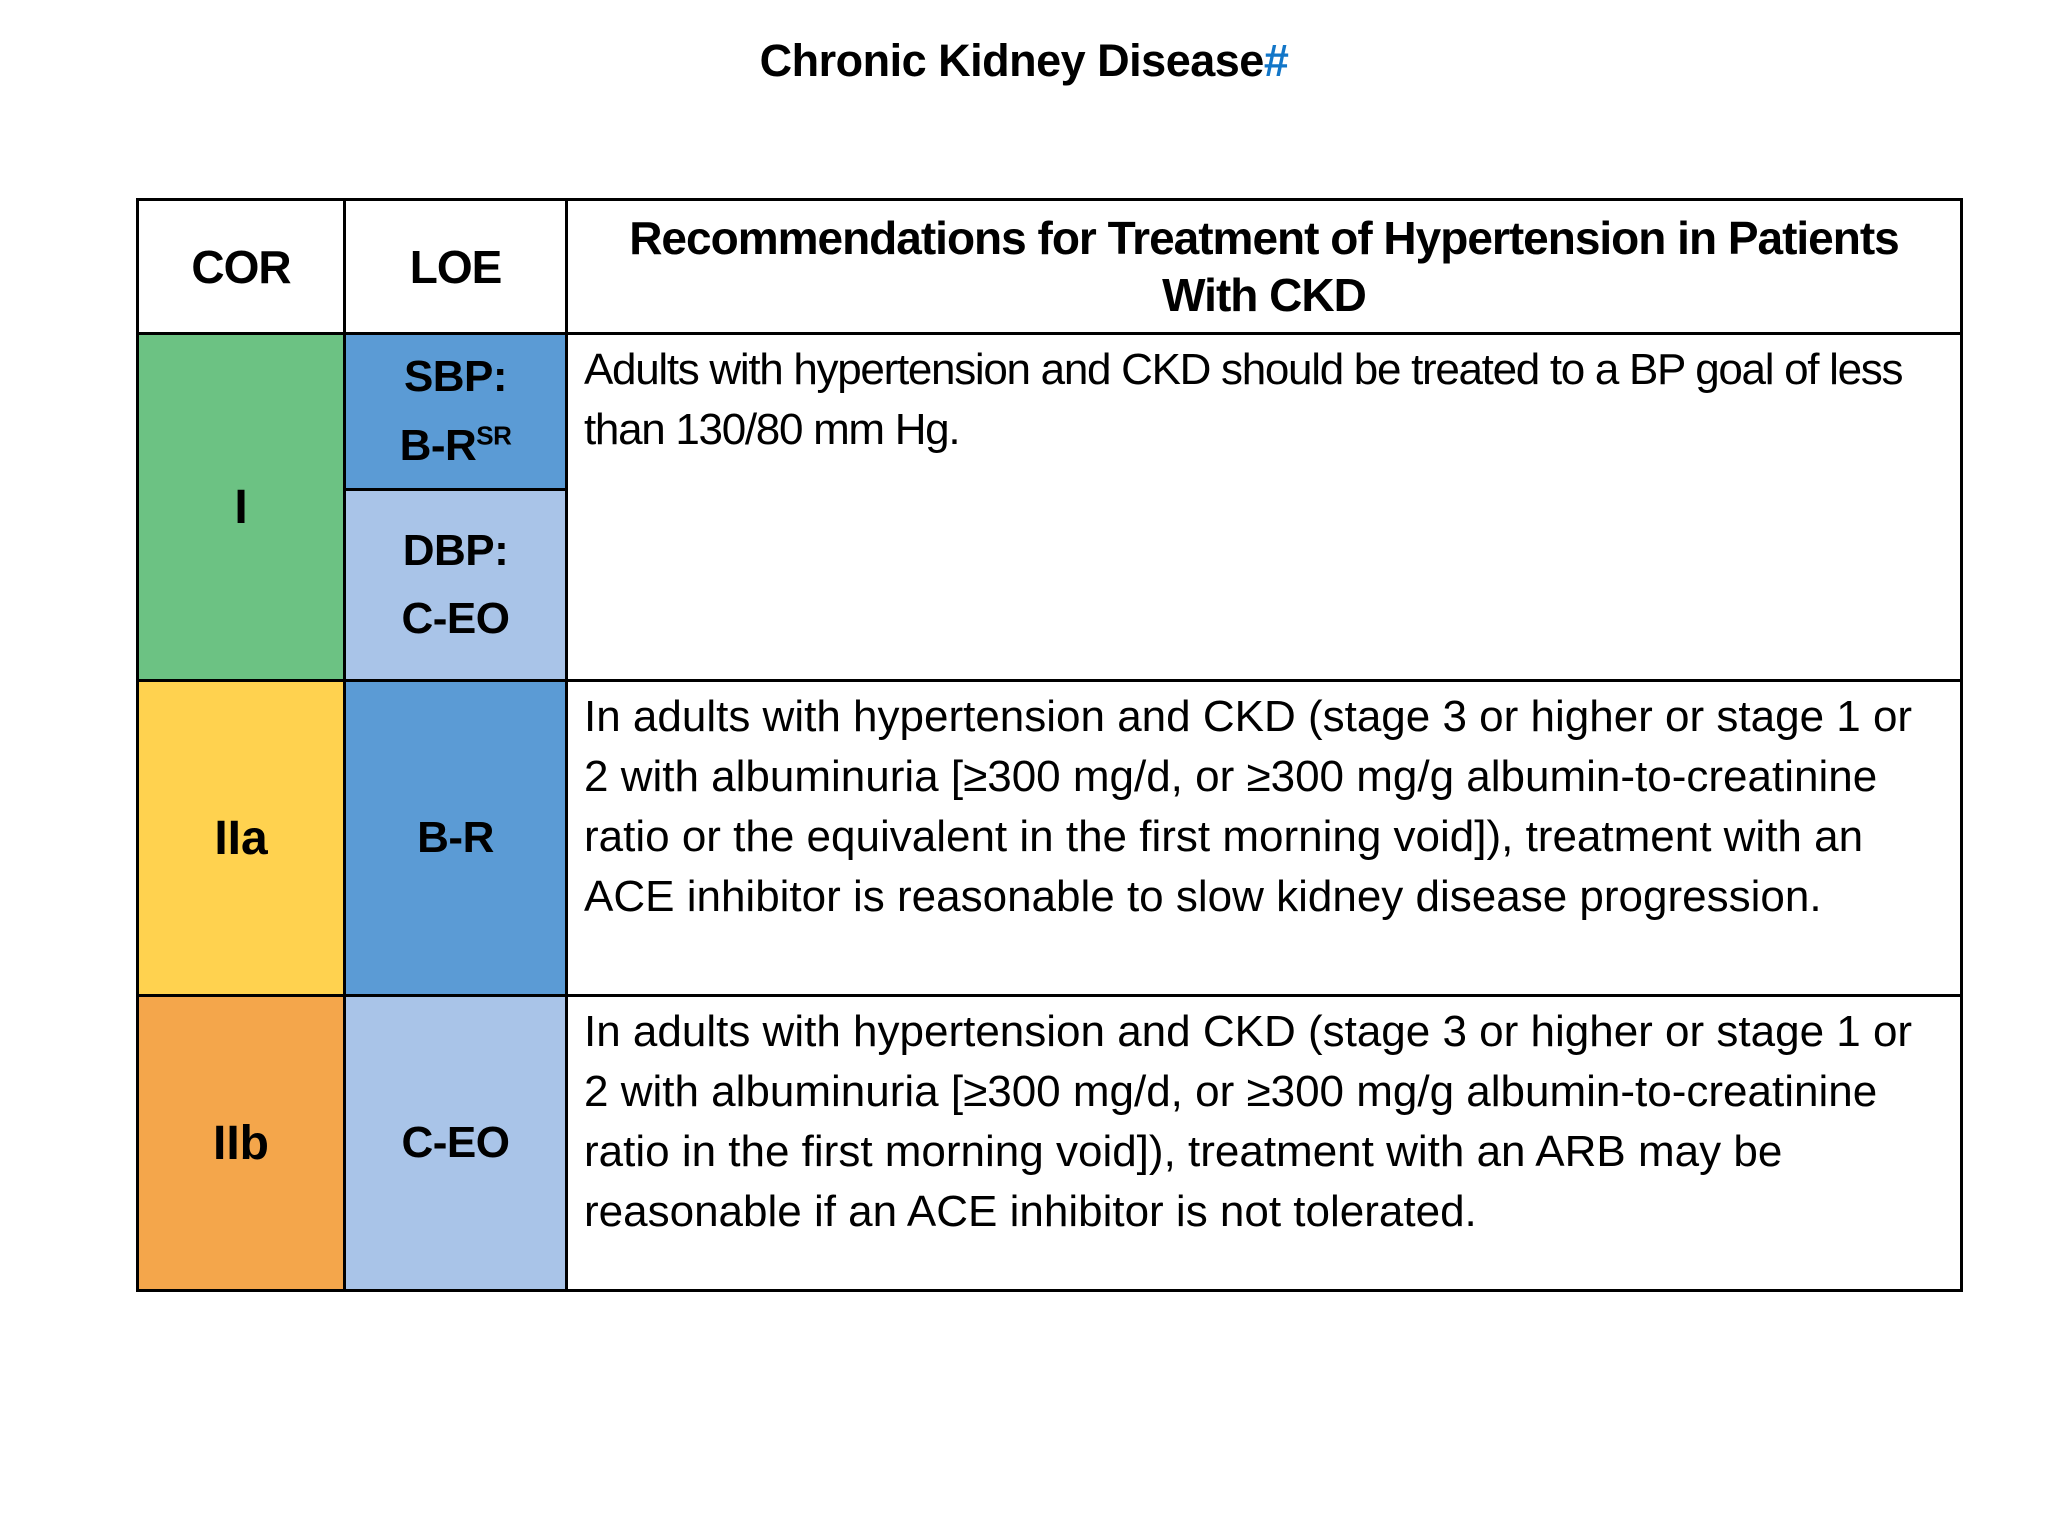 The image size is (2048, 1536). What do you see at coordinates (242, 839) in the screenshot?
I see `cor-cell-class-IIa: IIa` at bounding box center [242, 839].